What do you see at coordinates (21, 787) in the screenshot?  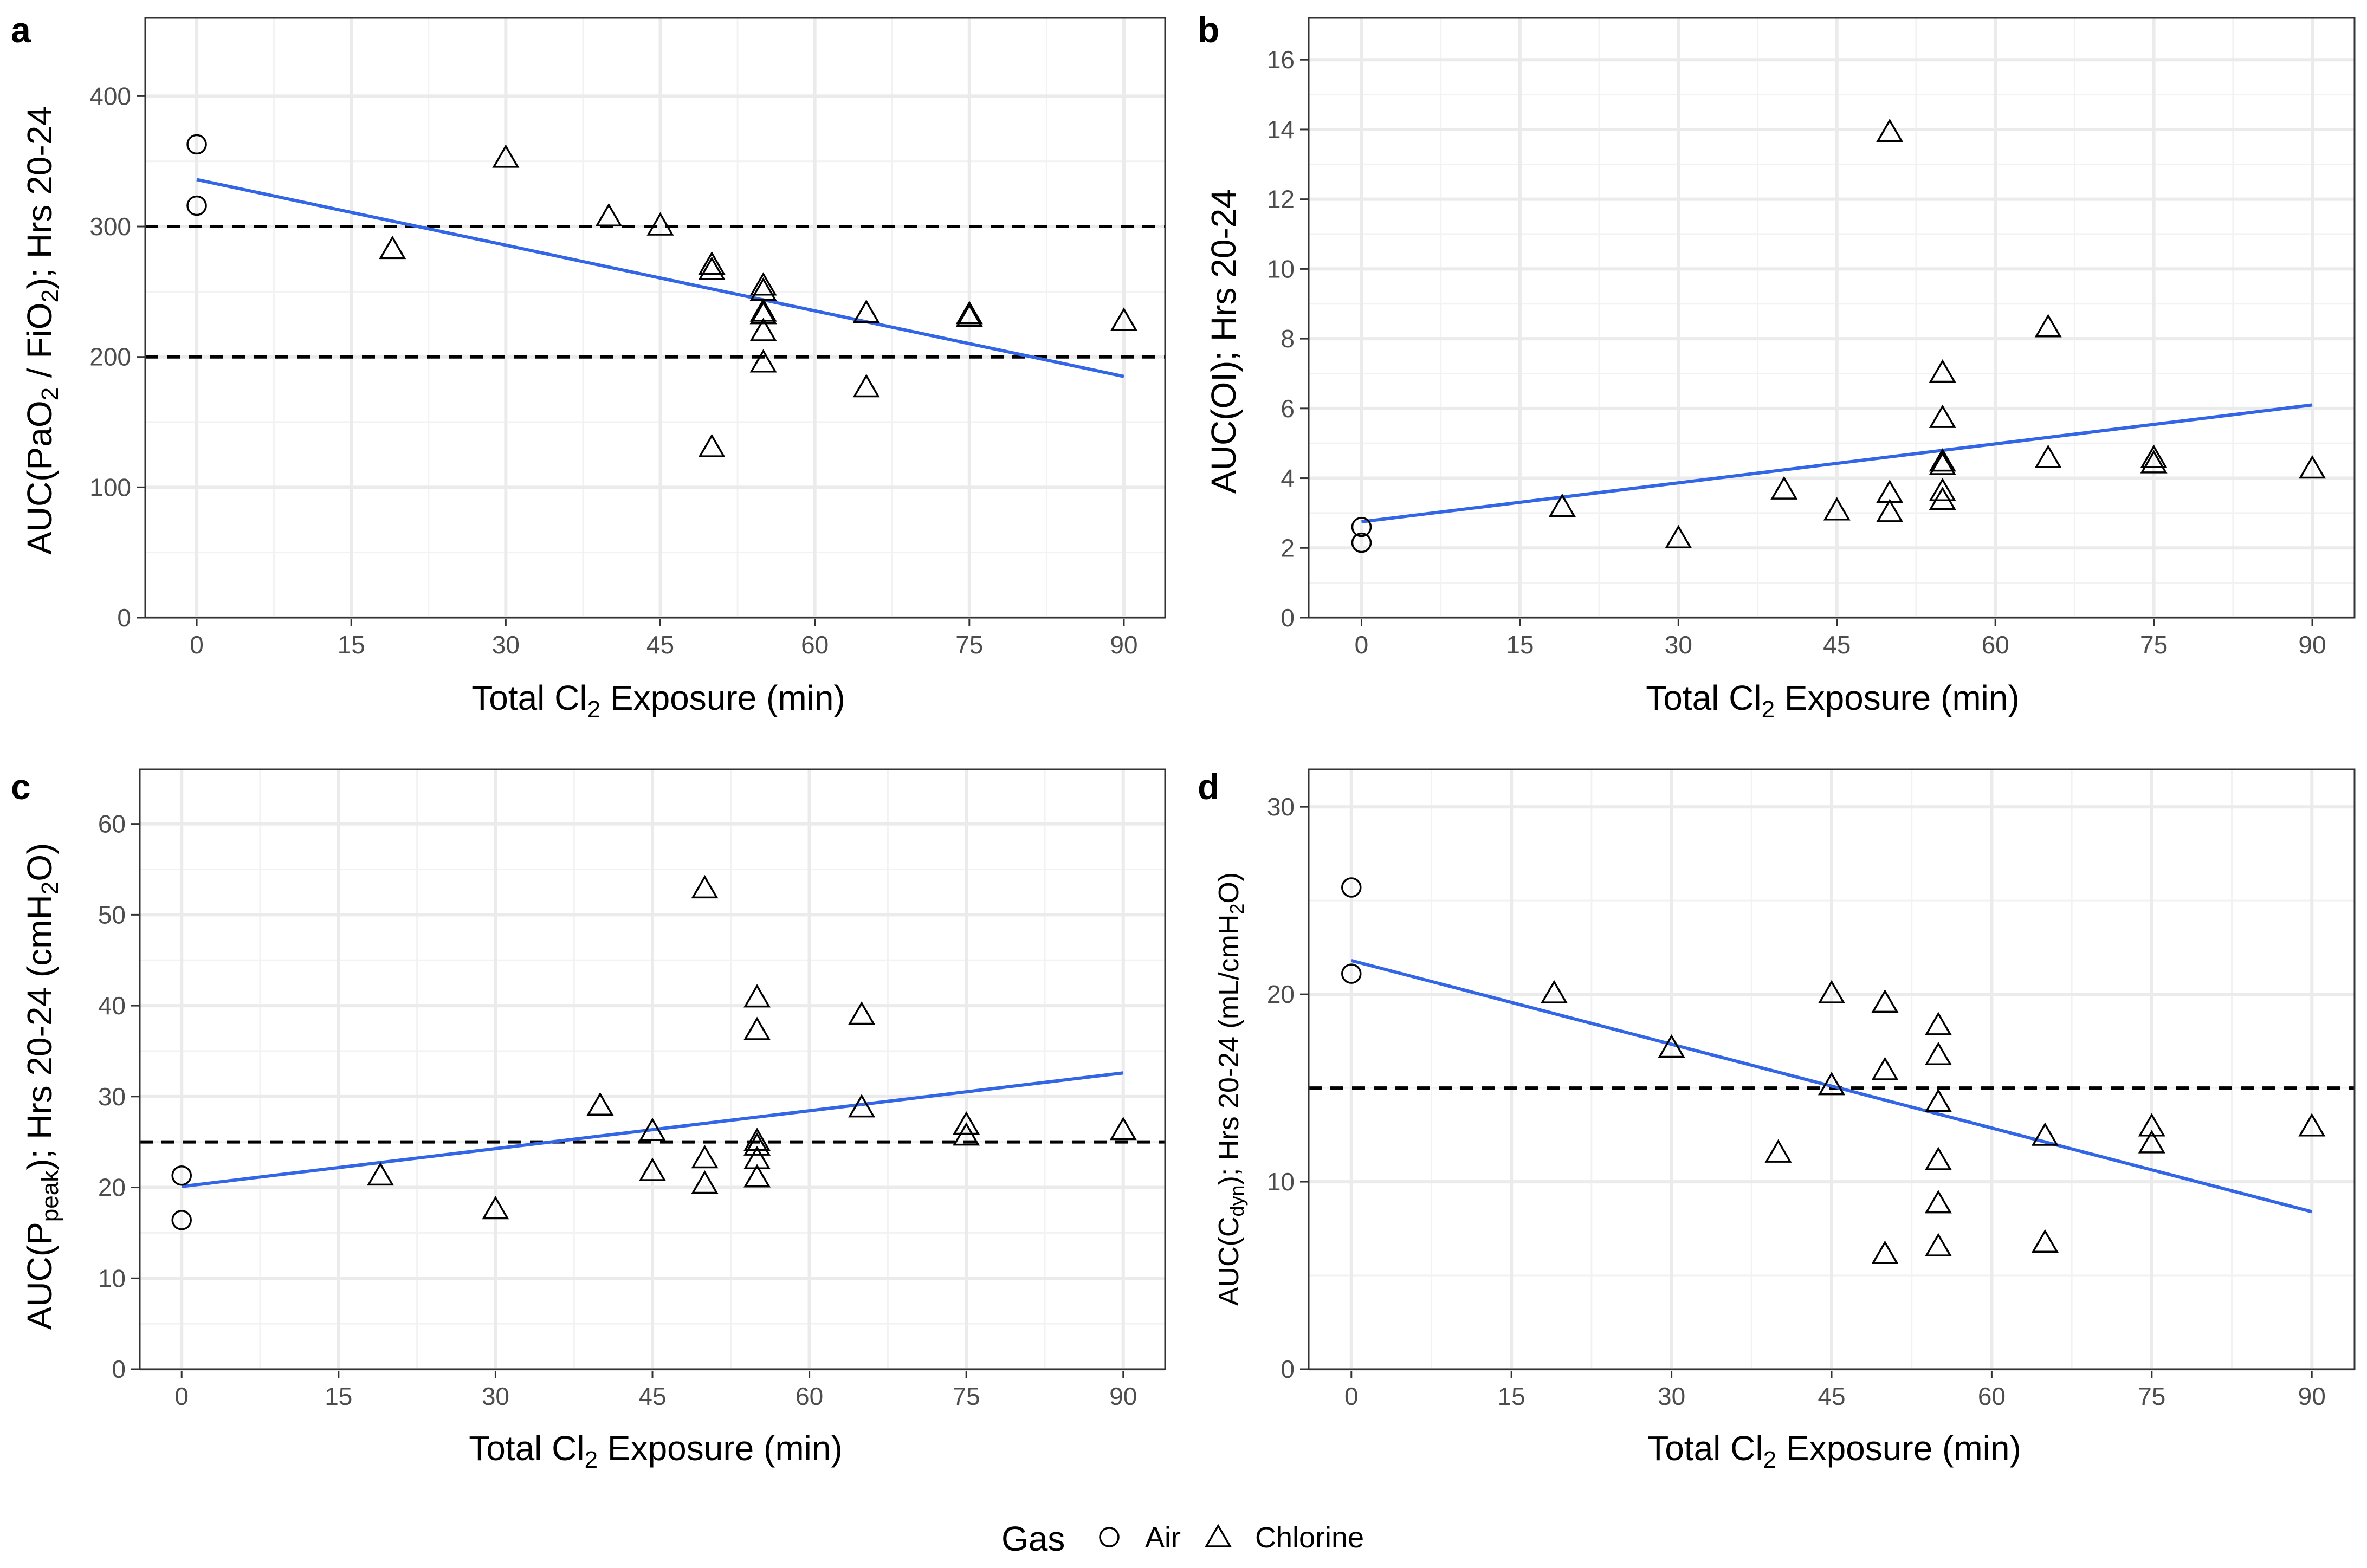 I see `panel-c-tag: c` at bounding box center [21, 787].